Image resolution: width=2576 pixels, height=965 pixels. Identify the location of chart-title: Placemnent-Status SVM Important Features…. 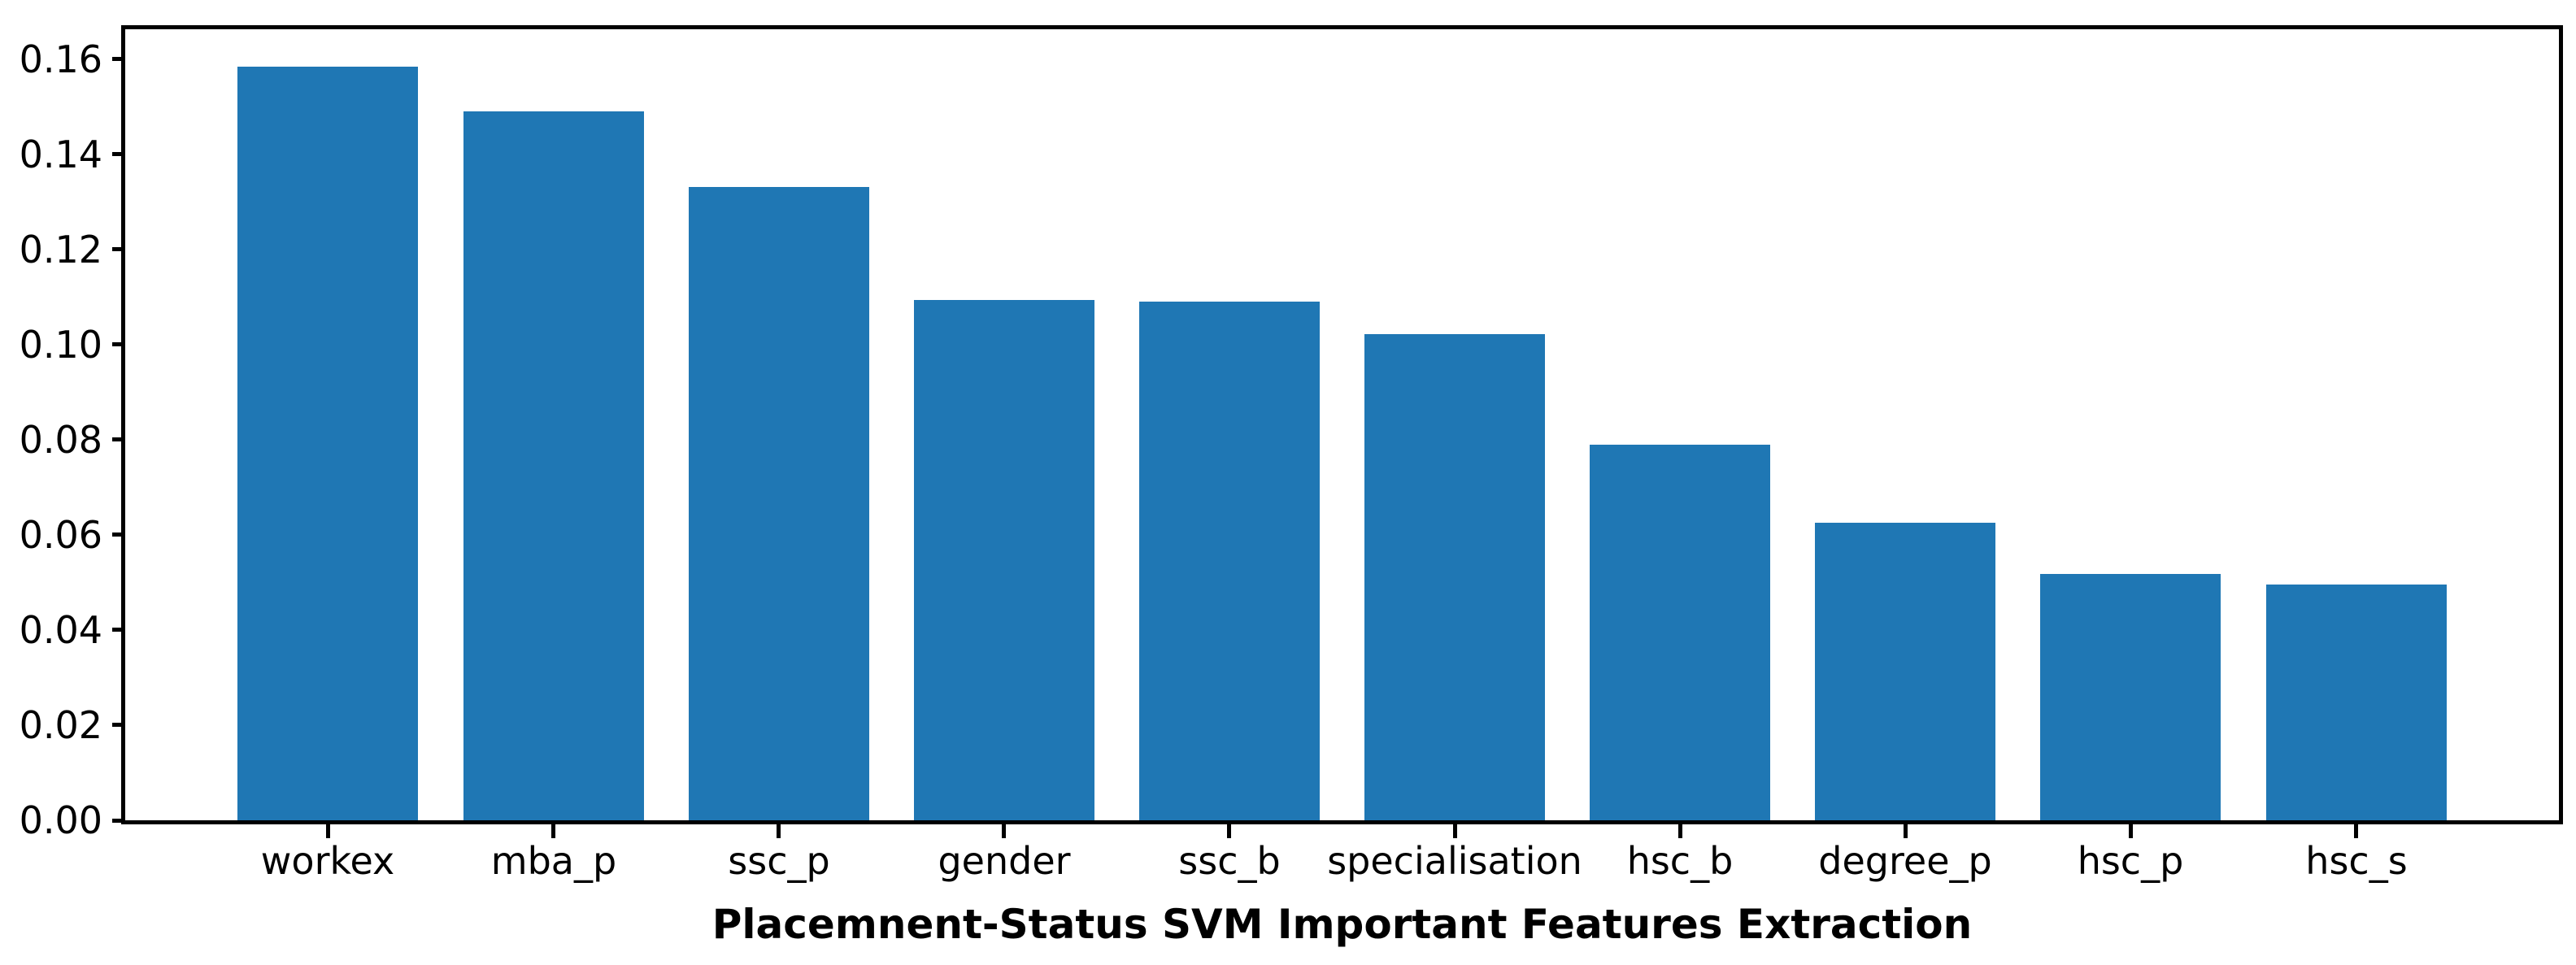
(1342, 925).